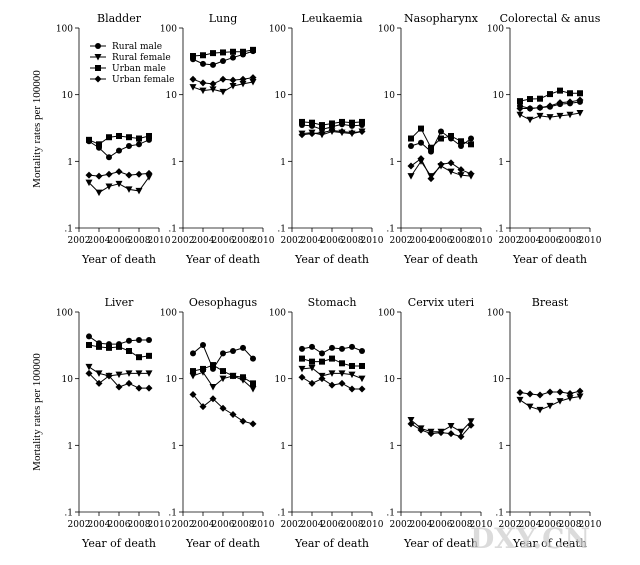  I want to click on y-axis-label-bottom: Mortality rates per 100000, so click(37, 412).